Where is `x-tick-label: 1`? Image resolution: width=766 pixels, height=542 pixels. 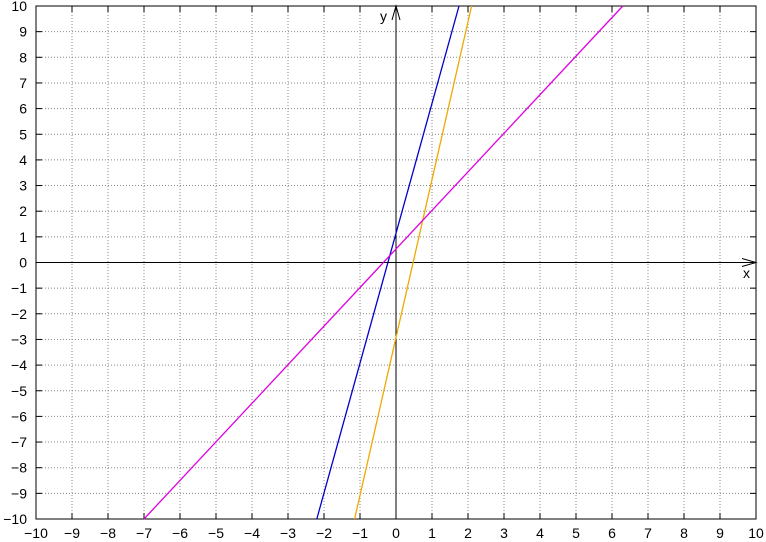
x-tick-label: 1 is located at coordinates (432, 533).